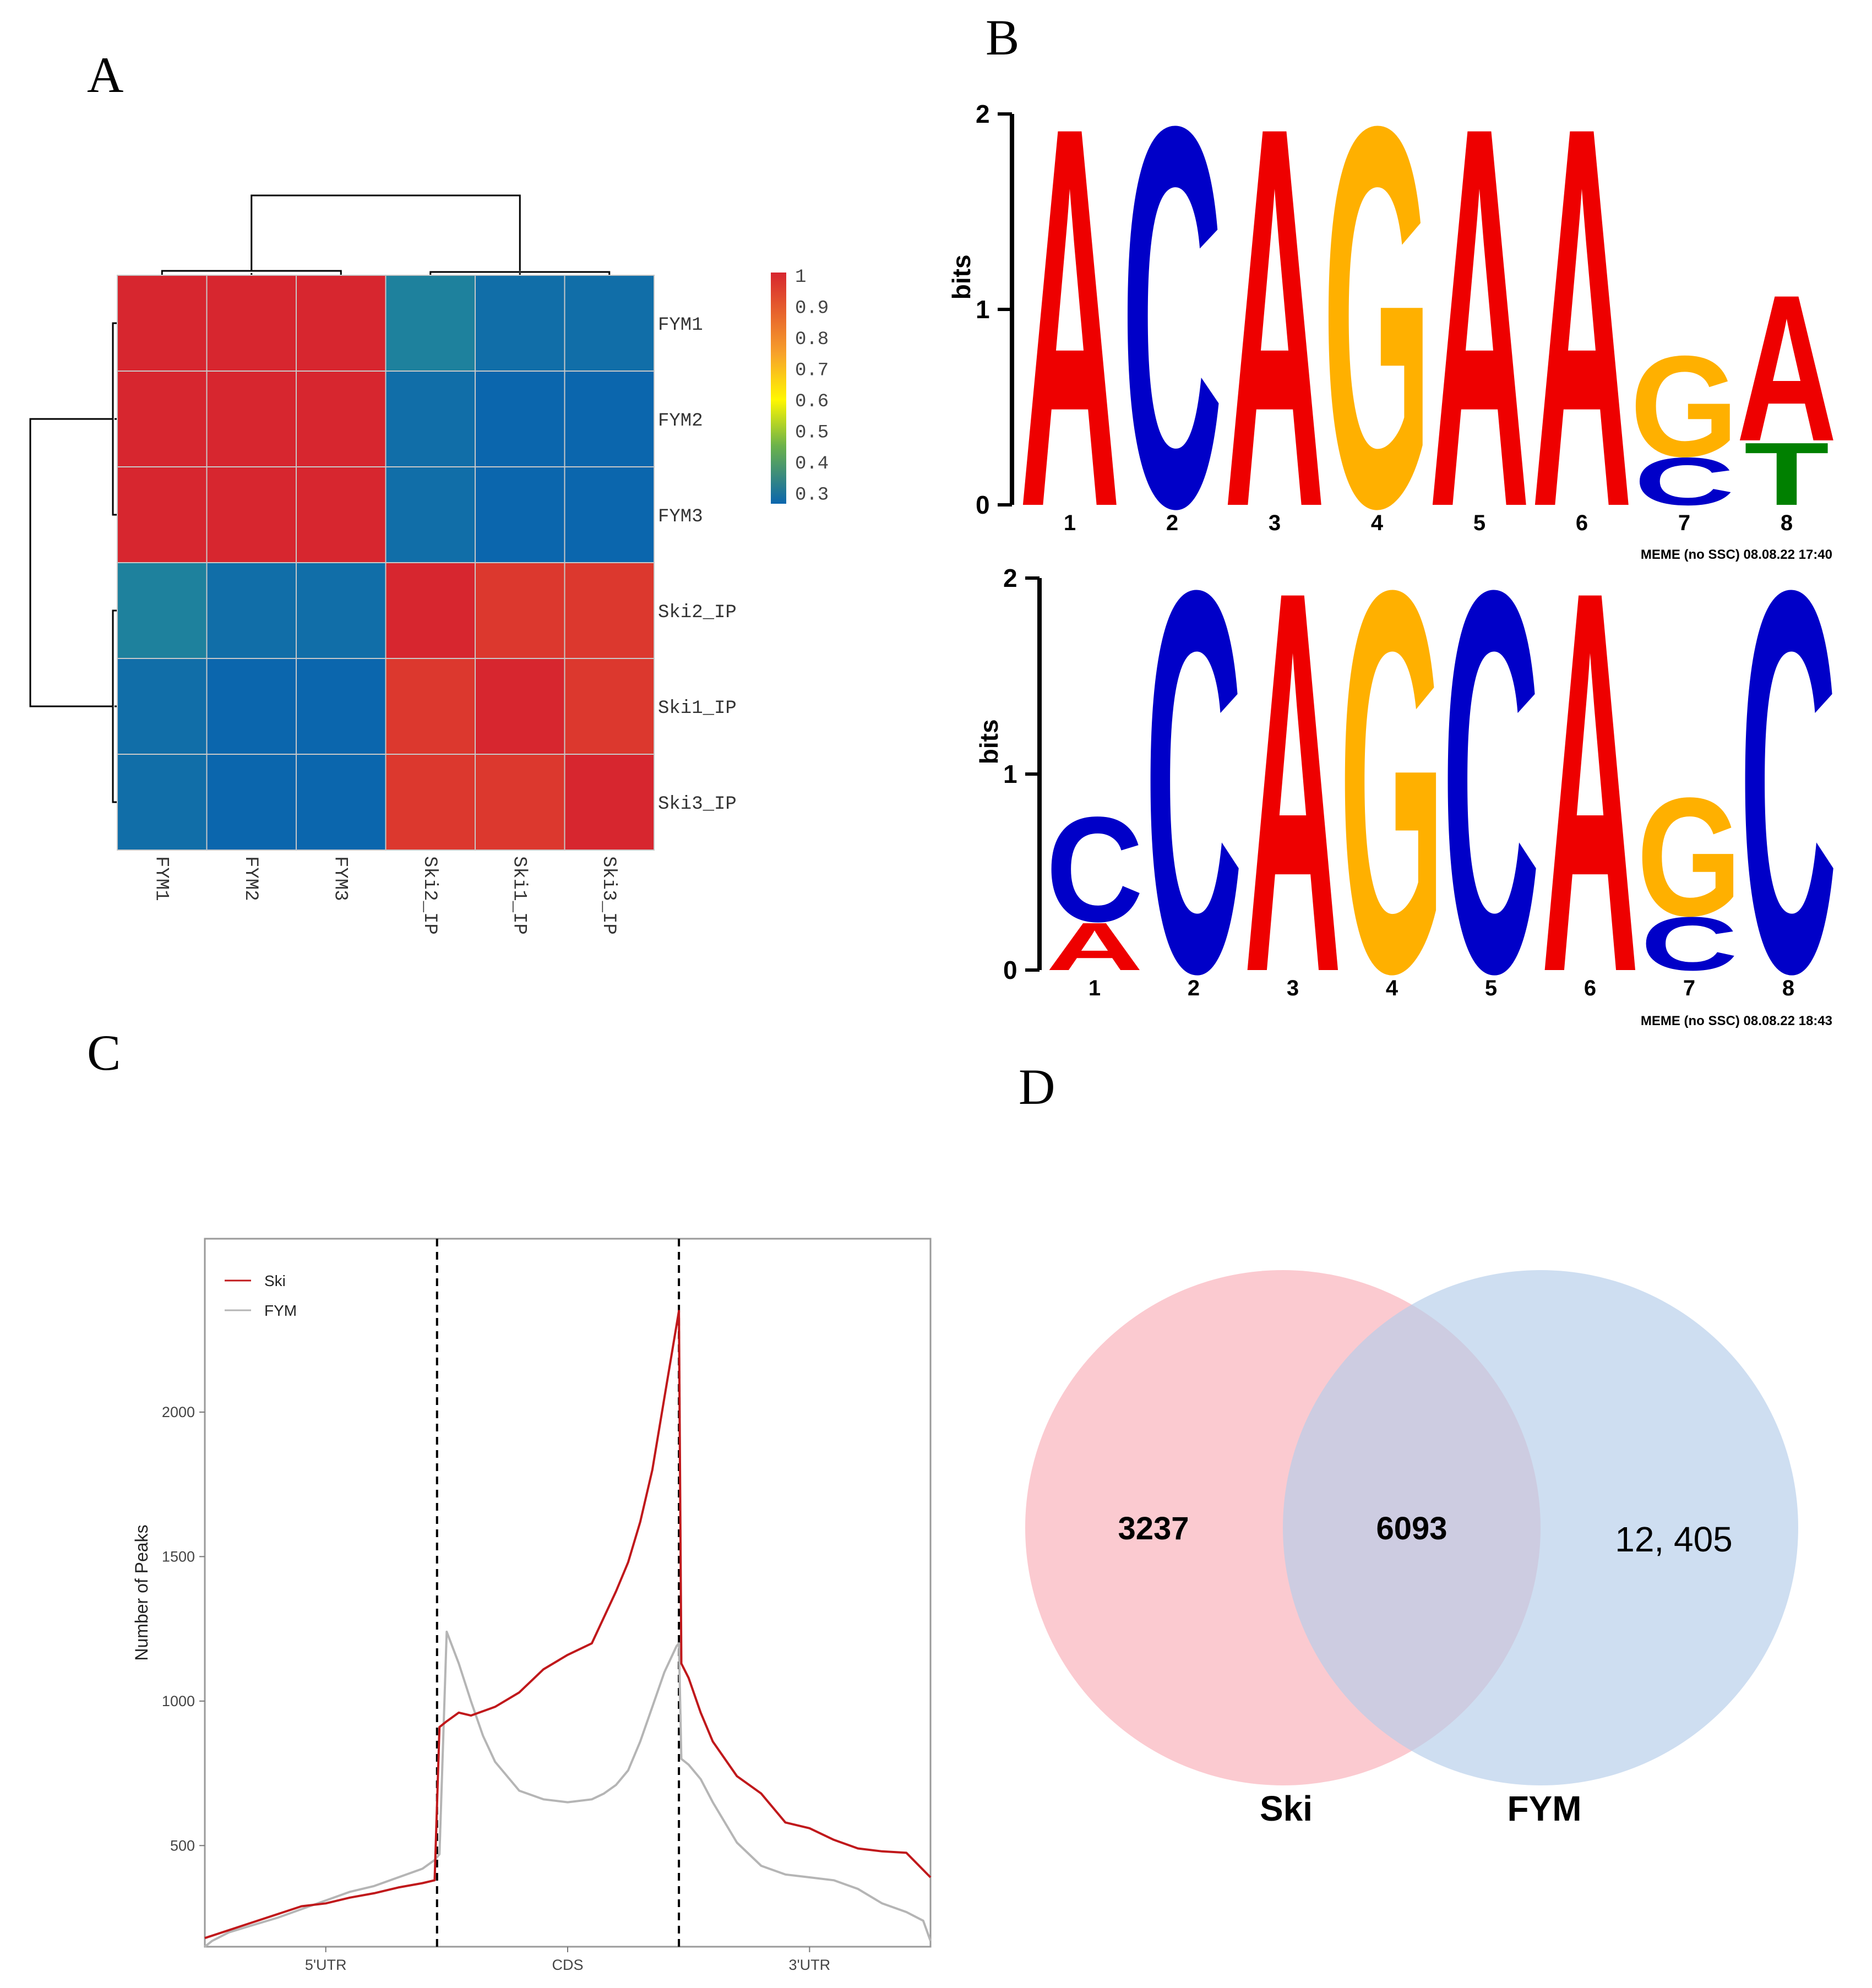  What do you see at coordinates (341, 515) in the screenshot?
I see `heatmap-cell-FYM3-FYM3` at bounding box center [341, 515].